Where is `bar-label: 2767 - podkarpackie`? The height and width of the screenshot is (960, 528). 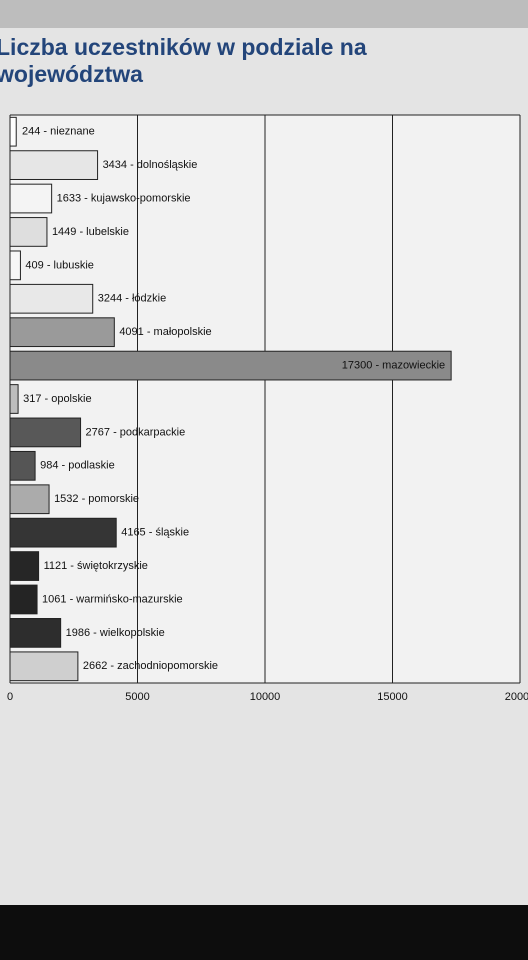
bar-label: 2767 - podkarpackie is located at coordinates (136, 432).